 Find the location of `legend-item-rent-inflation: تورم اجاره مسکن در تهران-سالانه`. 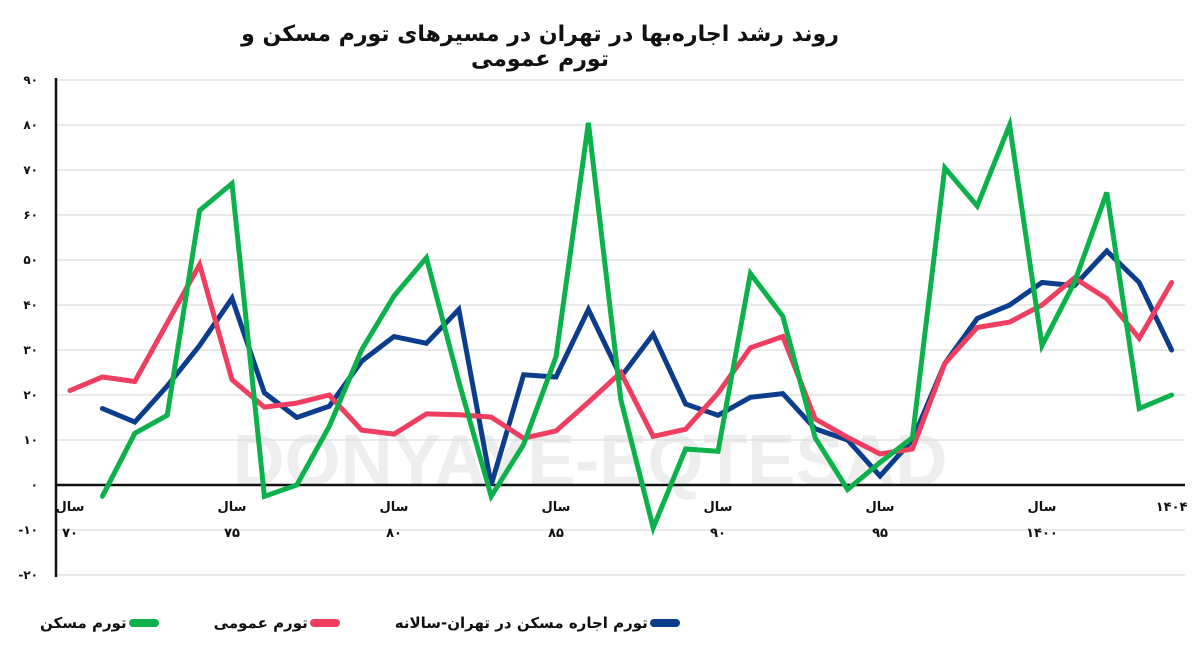

legend-item-rent-inflation: تورم اجاره مسکن در تهران-سالانه is located at coordinates (537, 623).